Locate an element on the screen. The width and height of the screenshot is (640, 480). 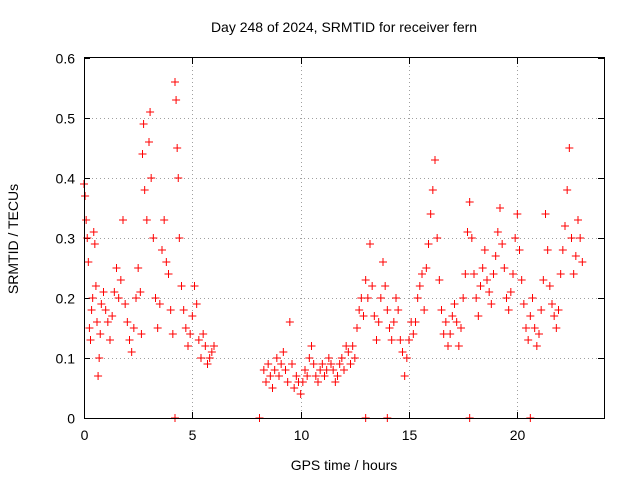
x-tick-label: 20 is located at coordinates (518, 435).